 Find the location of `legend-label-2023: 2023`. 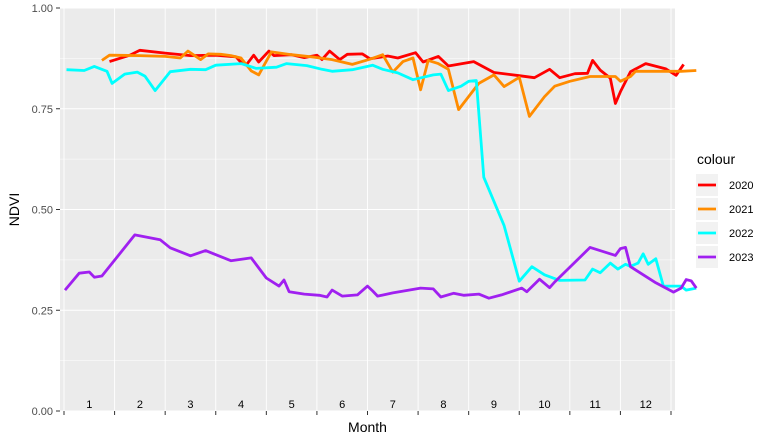

legend-label-2023: 2023 is located at coordinates (741, 258).